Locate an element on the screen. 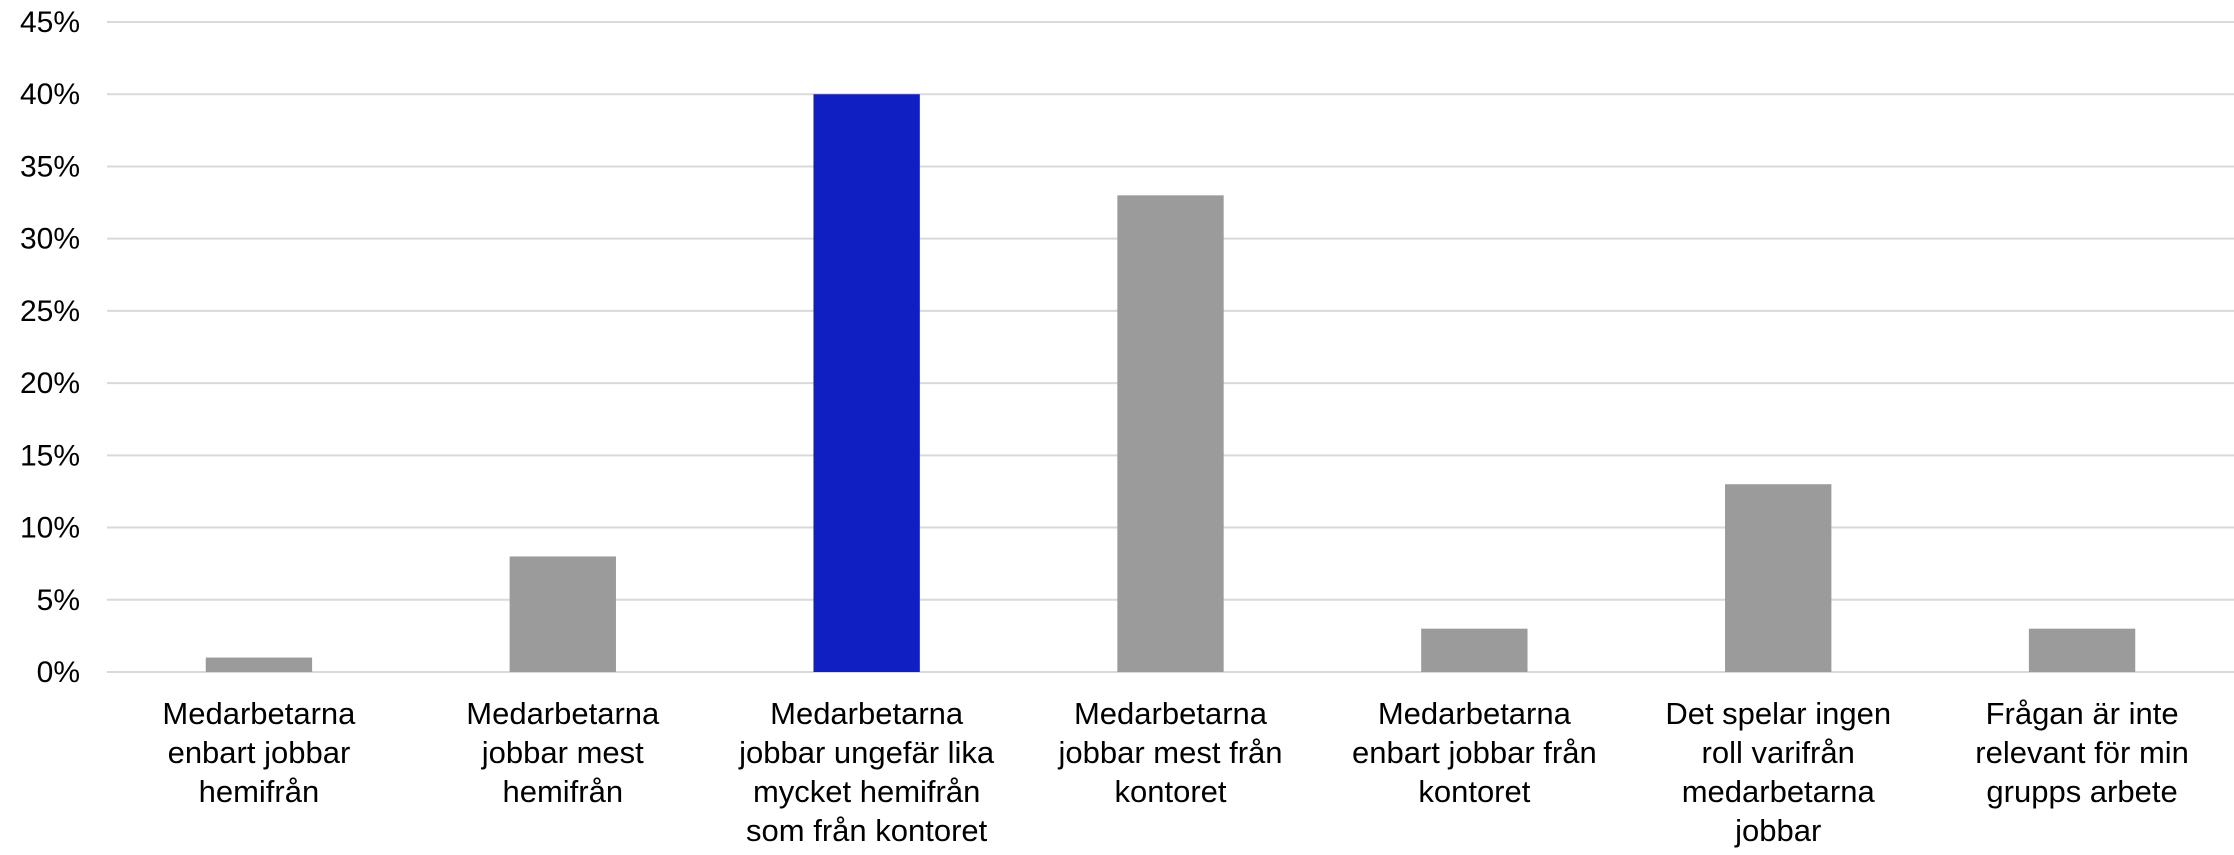 This screenshot has width=2234, height=855. x-tick-label-line: jobbar is located at coordinates (1777, 830).